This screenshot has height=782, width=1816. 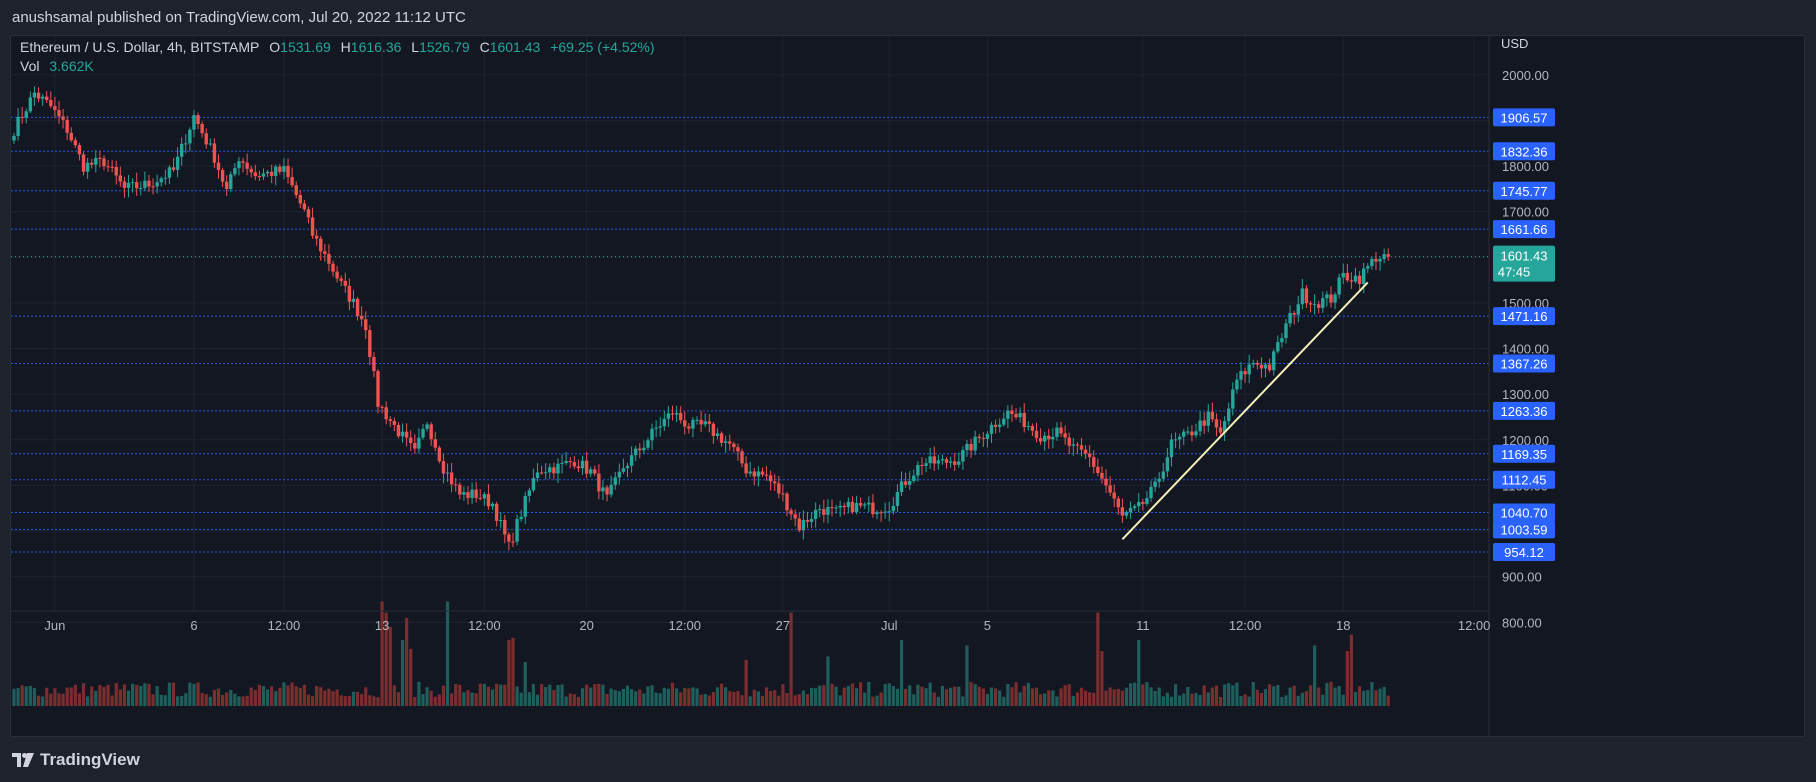 I want to click on y-tick-label: 1200.00, so click(x=1525, y=440).